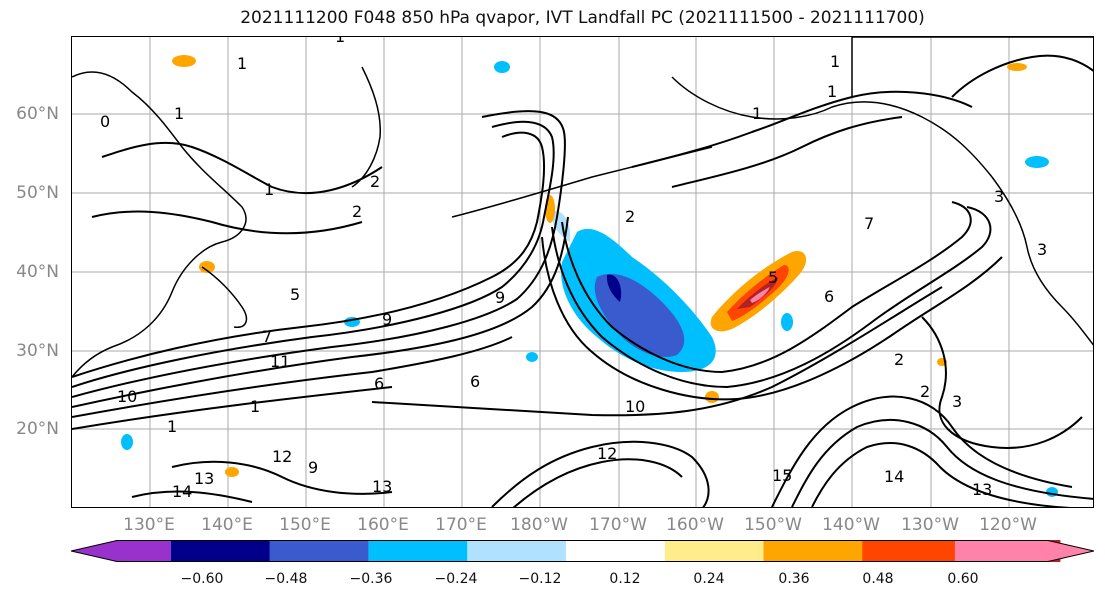 The height and width of the screenshot is (601, 1105). What do you see at coordinates (461, 525) in the screenshot?
I see `lon-label-170e: 170°E` at bounding box center [461, 525].